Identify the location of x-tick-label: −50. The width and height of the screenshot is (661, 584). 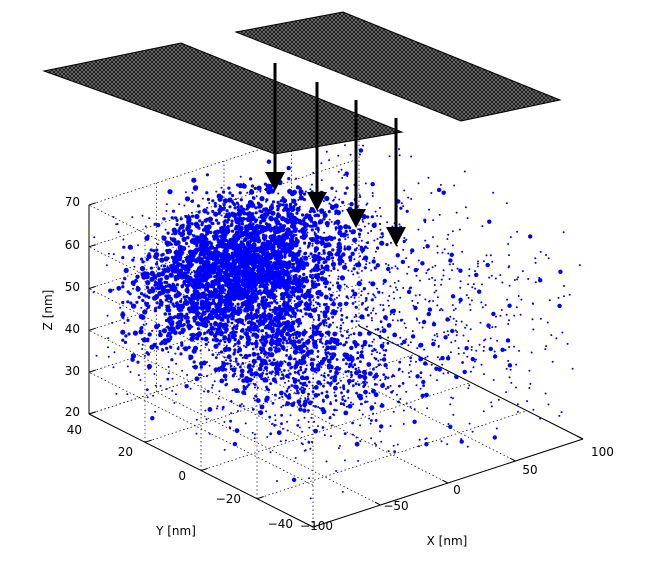
(395, 506).